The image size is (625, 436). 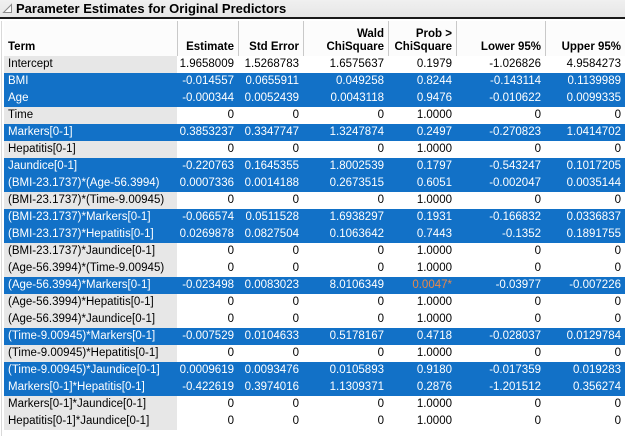 I want to click on lower-95-cell: -0.017359, so click(x=500, y=370).